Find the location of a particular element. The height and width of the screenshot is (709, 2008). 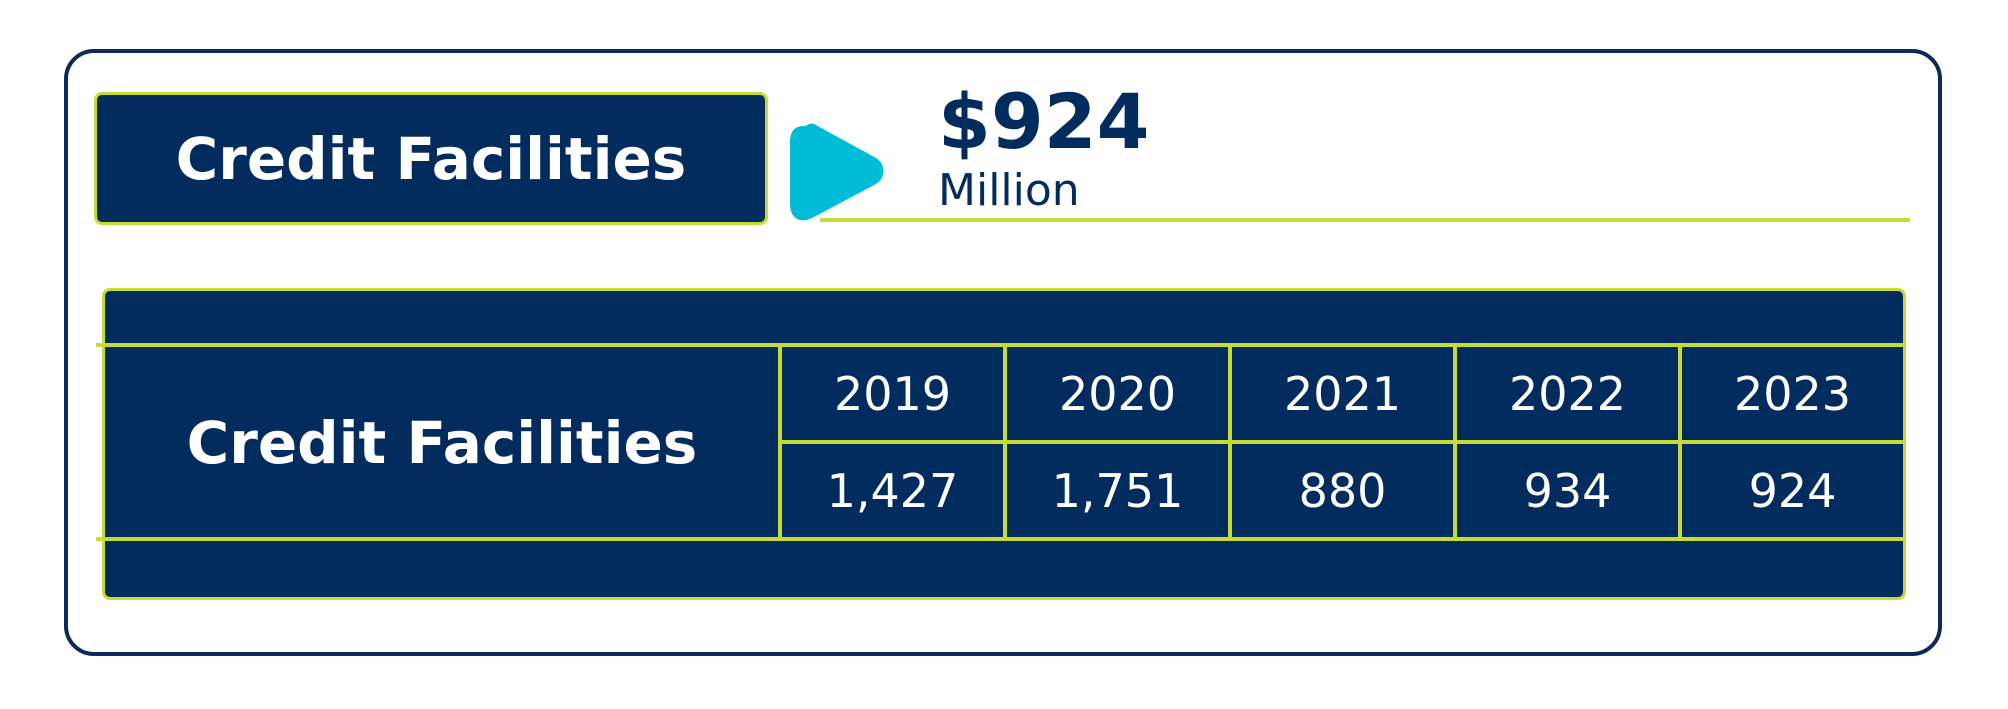

year-header: 2023 is located at coordinates (1792, 393).